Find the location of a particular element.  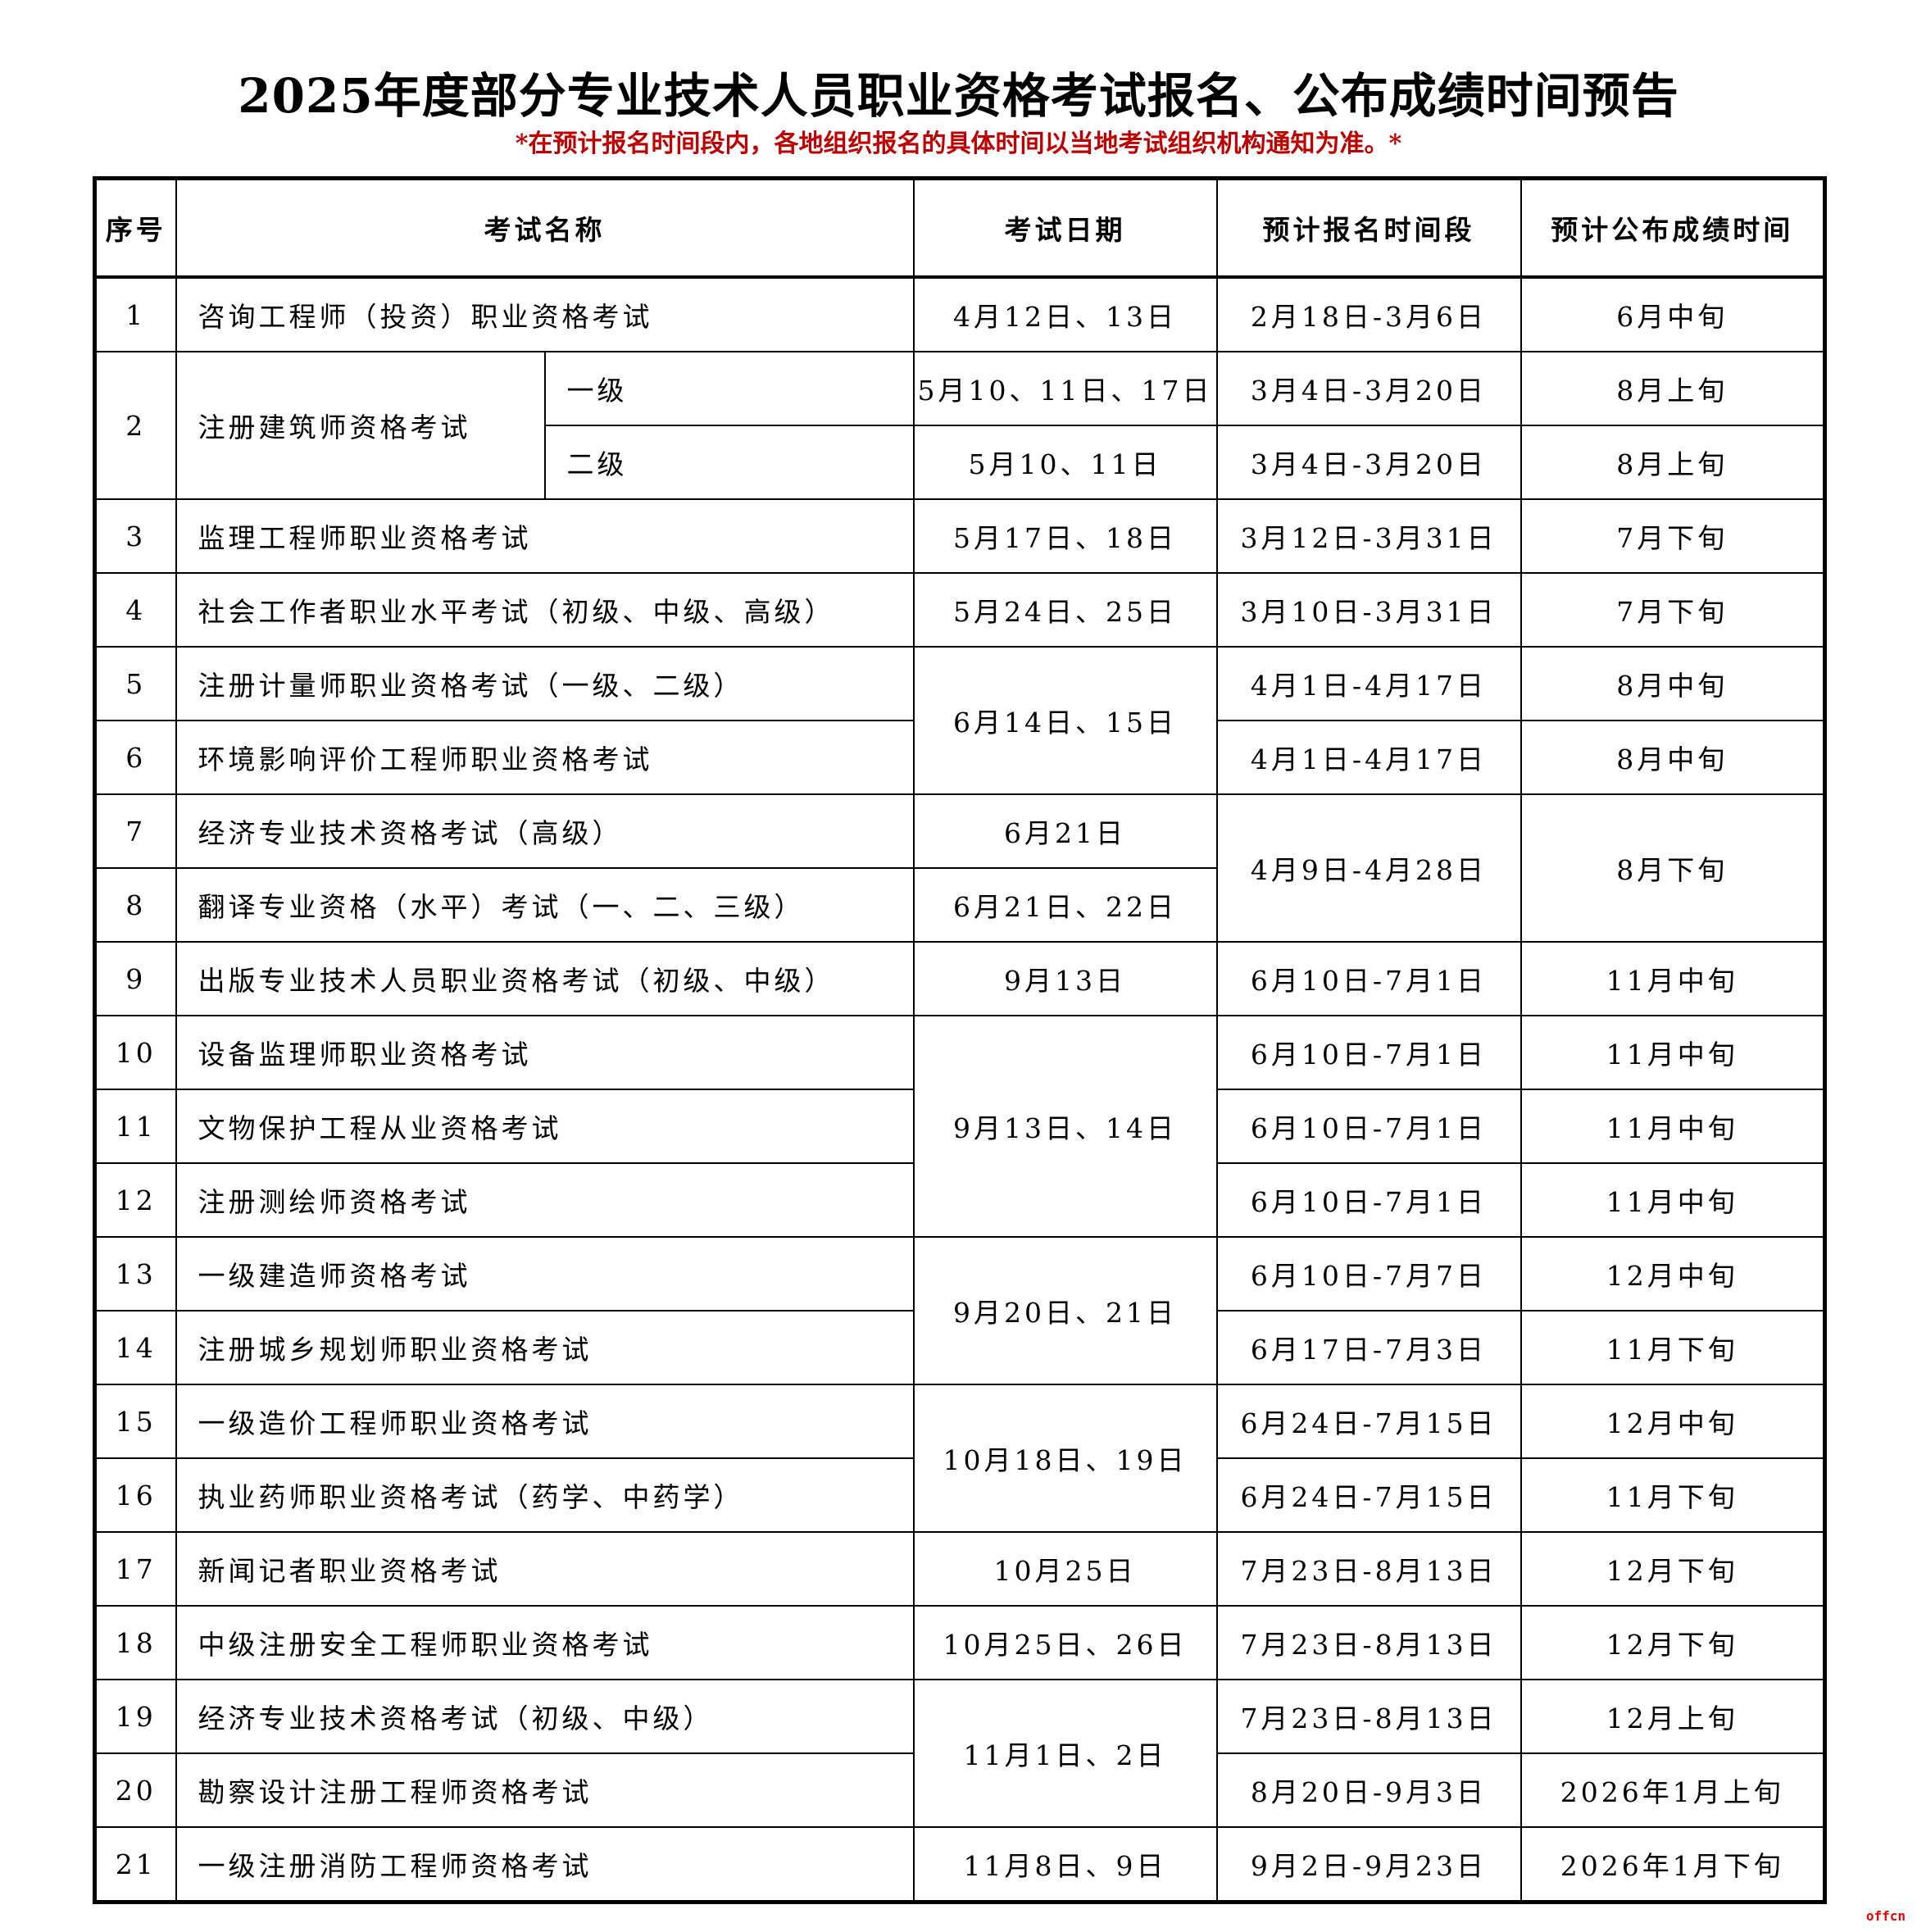

cell-registration-period: 7月23日-8月13日 is located at coordinates (1368, 1569).